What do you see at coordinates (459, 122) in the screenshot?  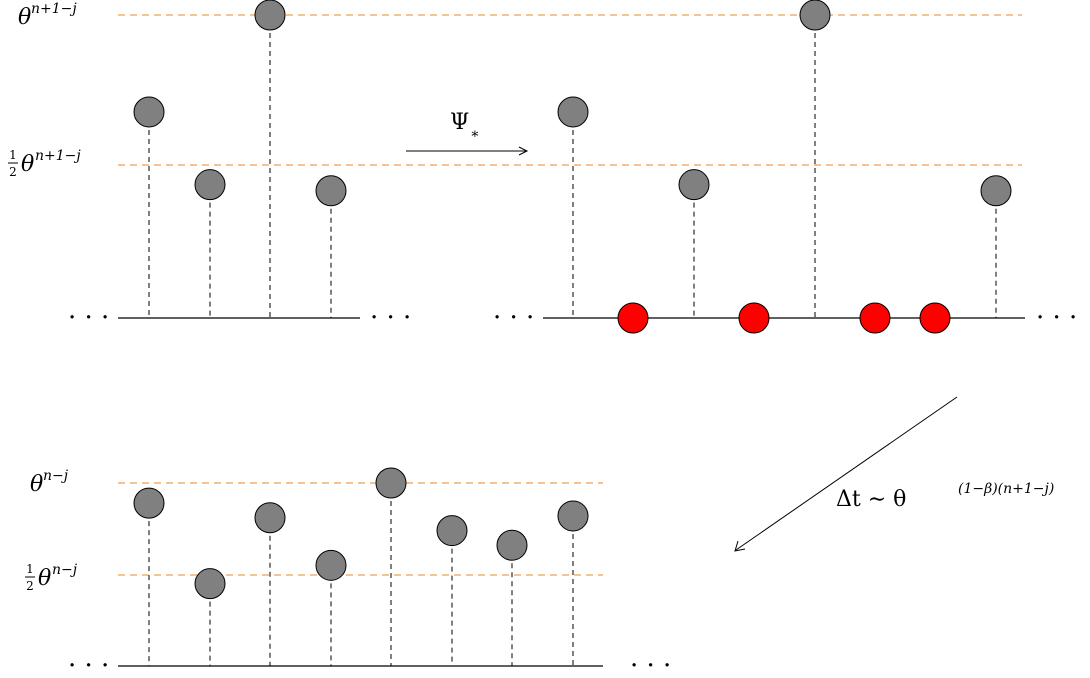 I see `svg-text: Ψ` at bounding box center [459, 122].